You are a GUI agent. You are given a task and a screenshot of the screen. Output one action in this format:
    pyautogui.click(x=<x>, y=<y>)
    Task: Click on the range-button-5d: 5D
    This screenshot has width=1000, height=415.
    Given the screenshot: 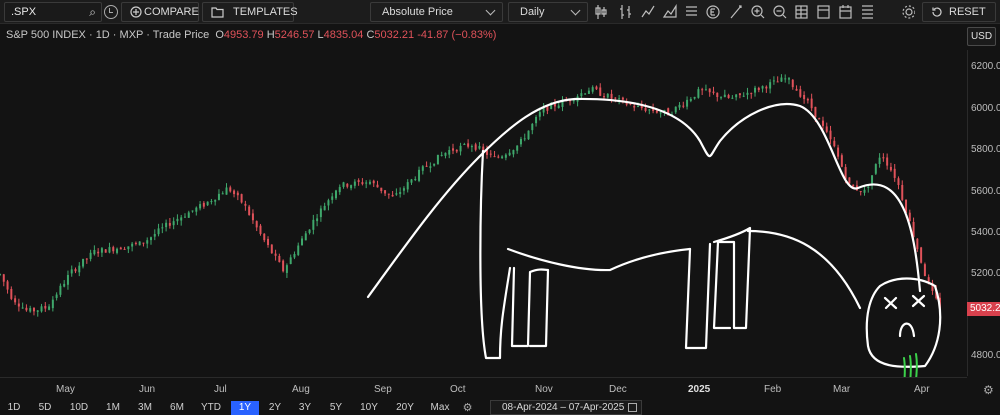 What is the action you would take?
    pyautogui.click(x=45, y=407)
    